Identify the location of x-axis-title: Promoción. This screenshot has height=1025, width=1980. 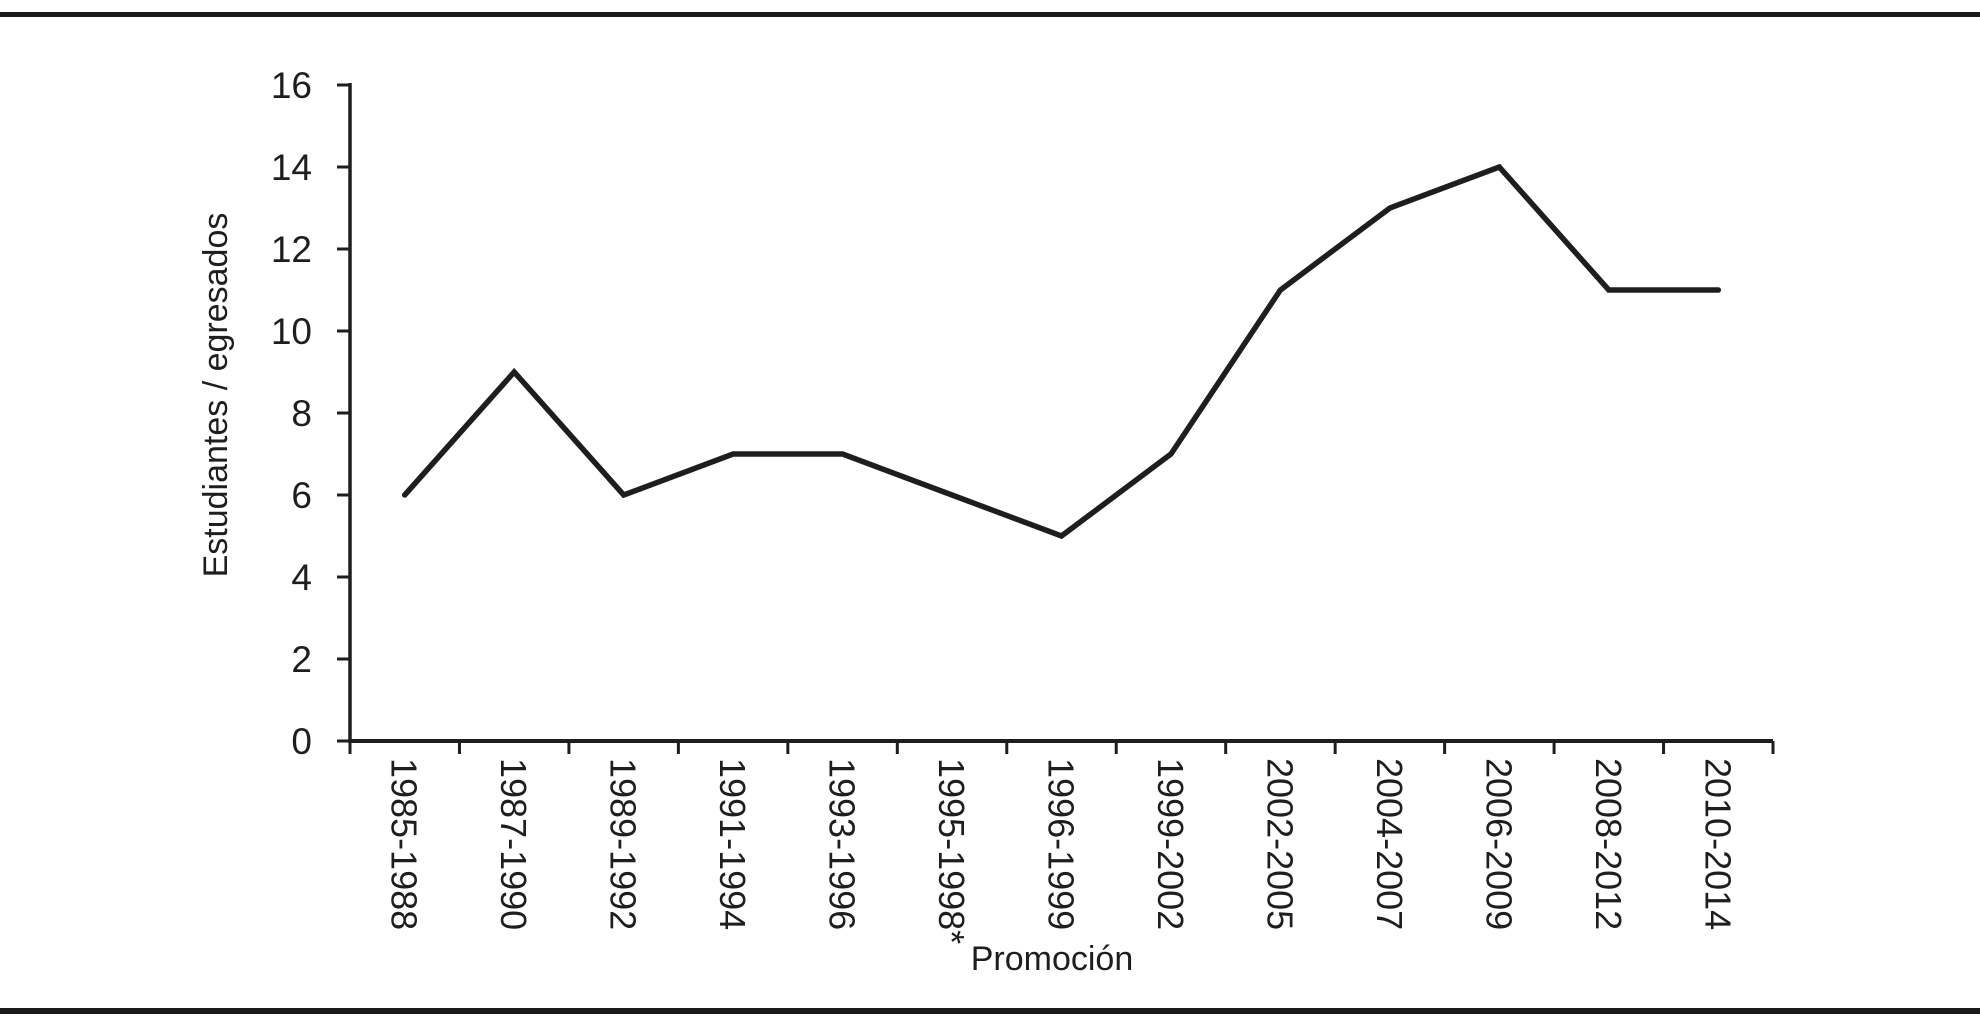
(1052, 959).